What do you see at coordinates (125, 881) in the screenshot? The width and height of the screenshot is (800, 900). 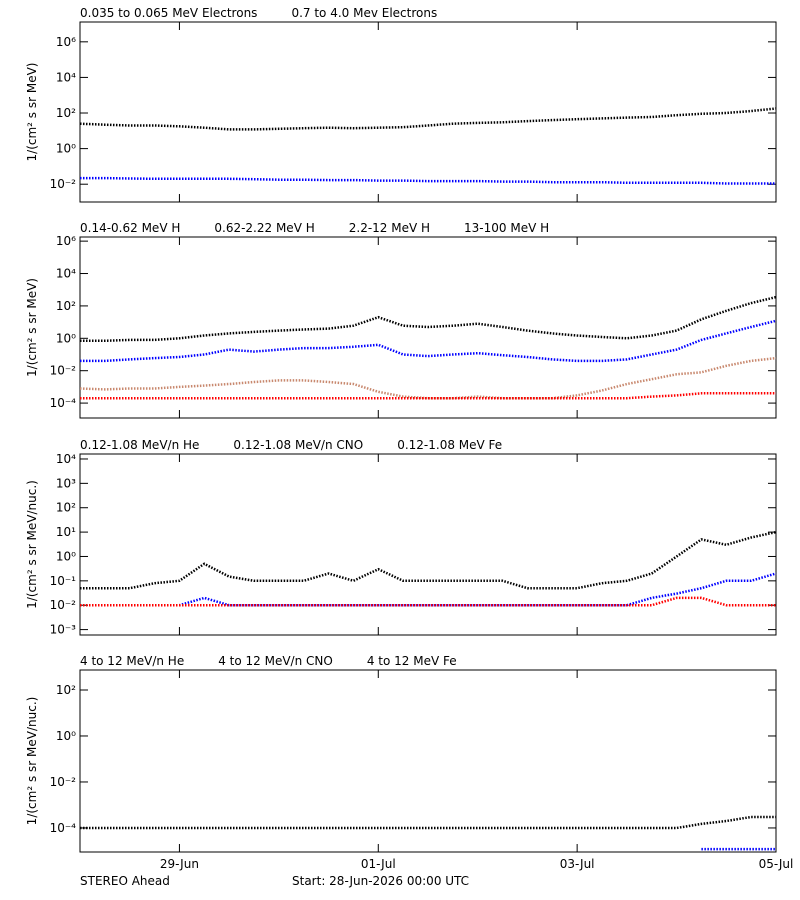 I see `footer-left: STEREO Ahead` at bounding box center [125, 881].